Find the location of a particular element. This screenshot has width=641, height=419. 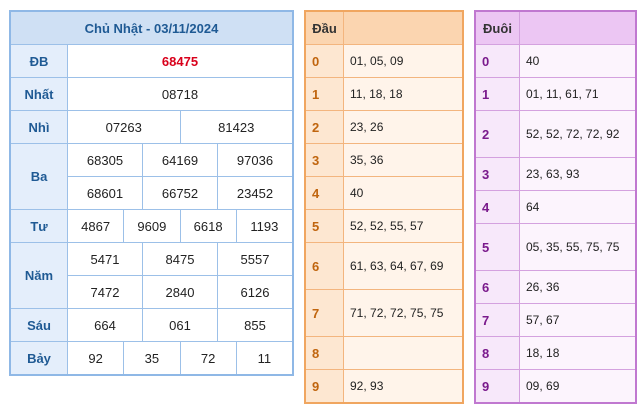

prize-number: 97036 is located at coordinates (255, 160).